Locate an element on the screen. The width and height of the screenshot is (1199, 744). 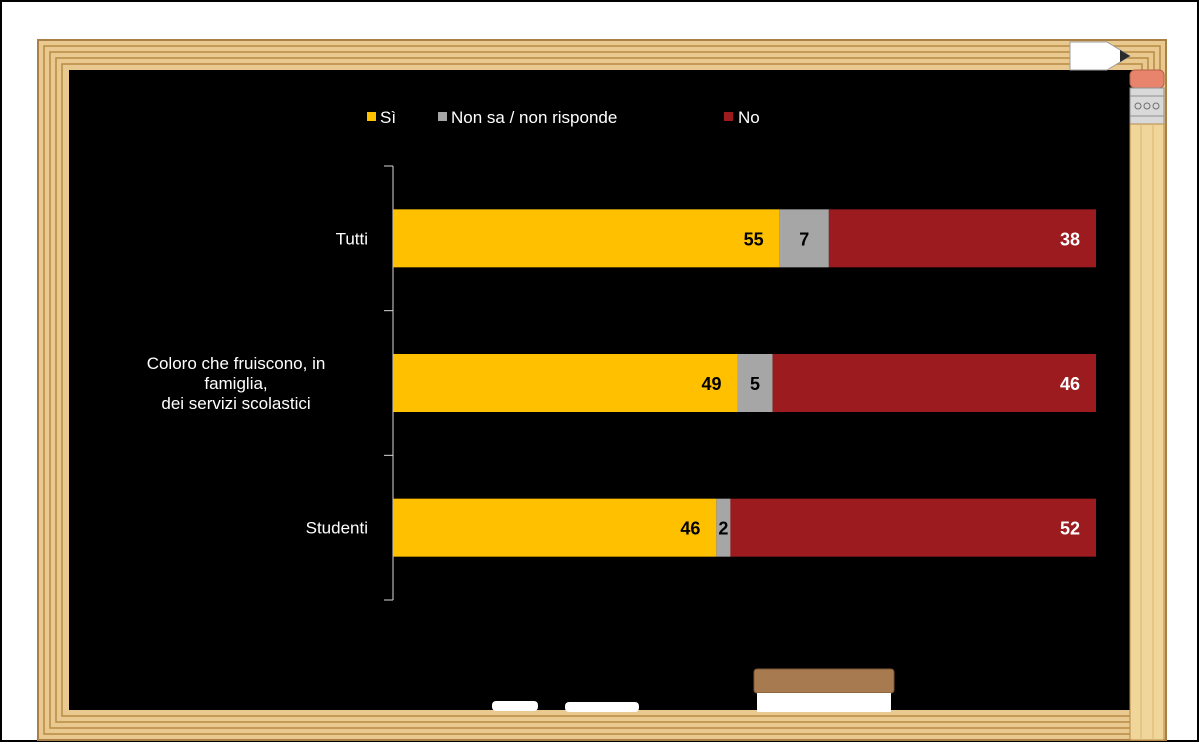
pencil-icon is located at coordinates (1117, 391).